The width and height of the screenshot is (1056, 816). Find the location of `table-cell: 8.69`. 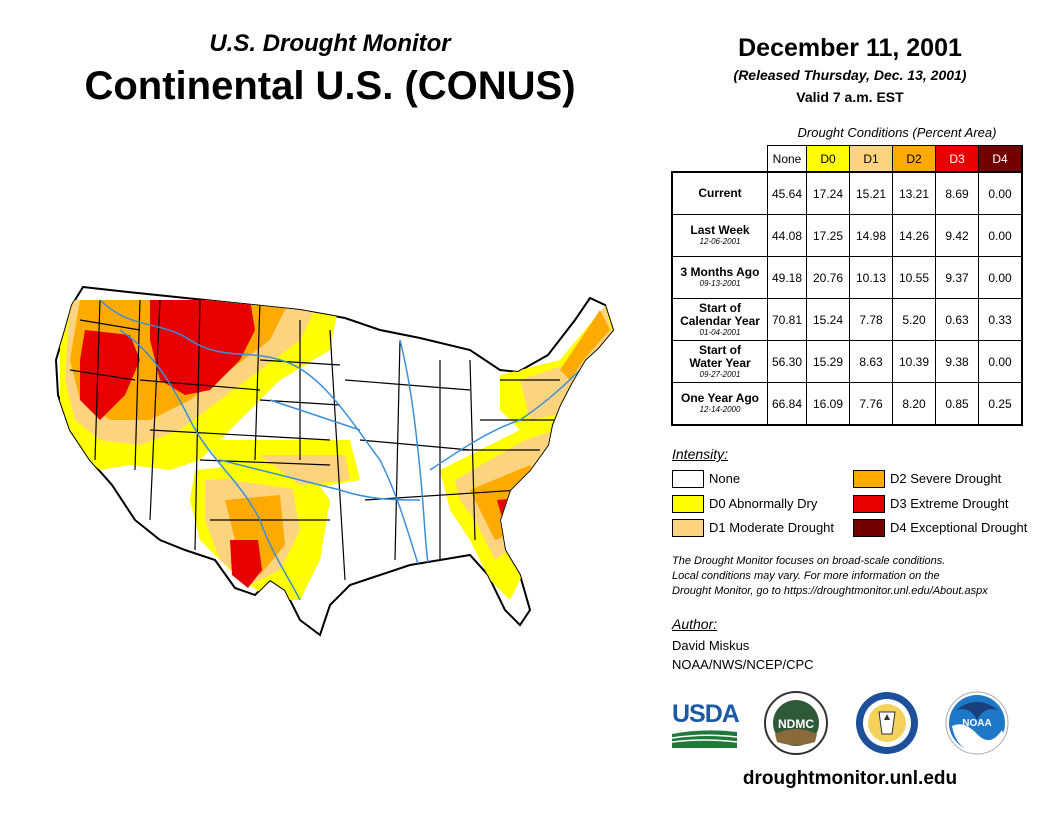

table-cell: 8.69 is located at coordinates (957, 193).